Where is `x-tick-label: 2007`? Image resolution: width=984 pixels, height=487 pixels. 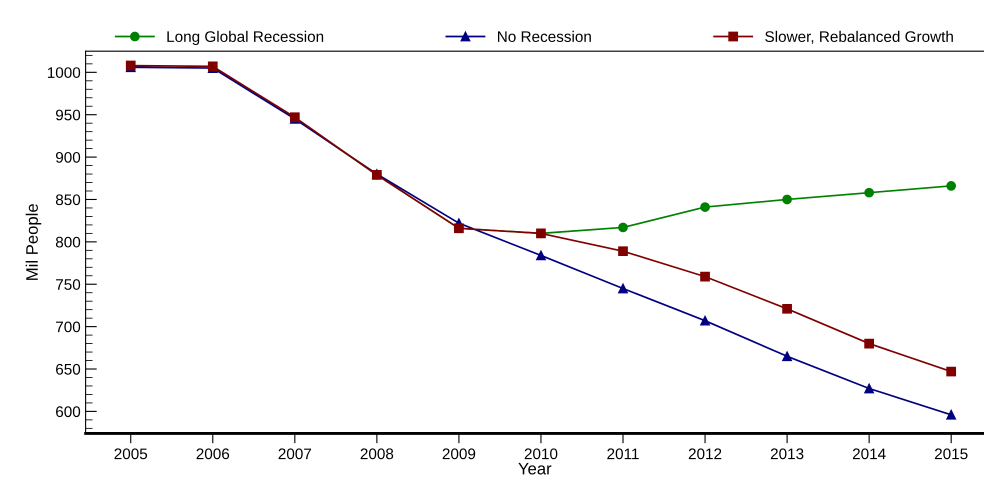 x-tick-label: 2007 is located at coordinates (295, 454).